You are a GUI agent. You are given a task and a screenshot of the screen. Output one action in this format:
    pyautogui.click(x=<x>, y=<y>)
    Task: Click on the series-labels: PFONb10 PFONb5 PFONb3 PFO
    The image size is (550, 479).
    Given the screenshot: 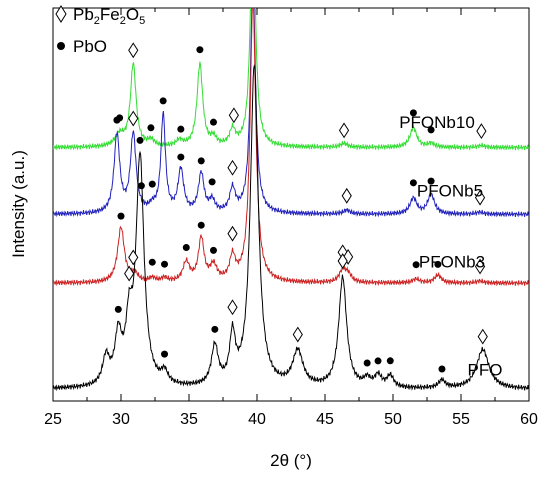 What is the action you would take?
    pyautogui.click(x=450, y=246)
    